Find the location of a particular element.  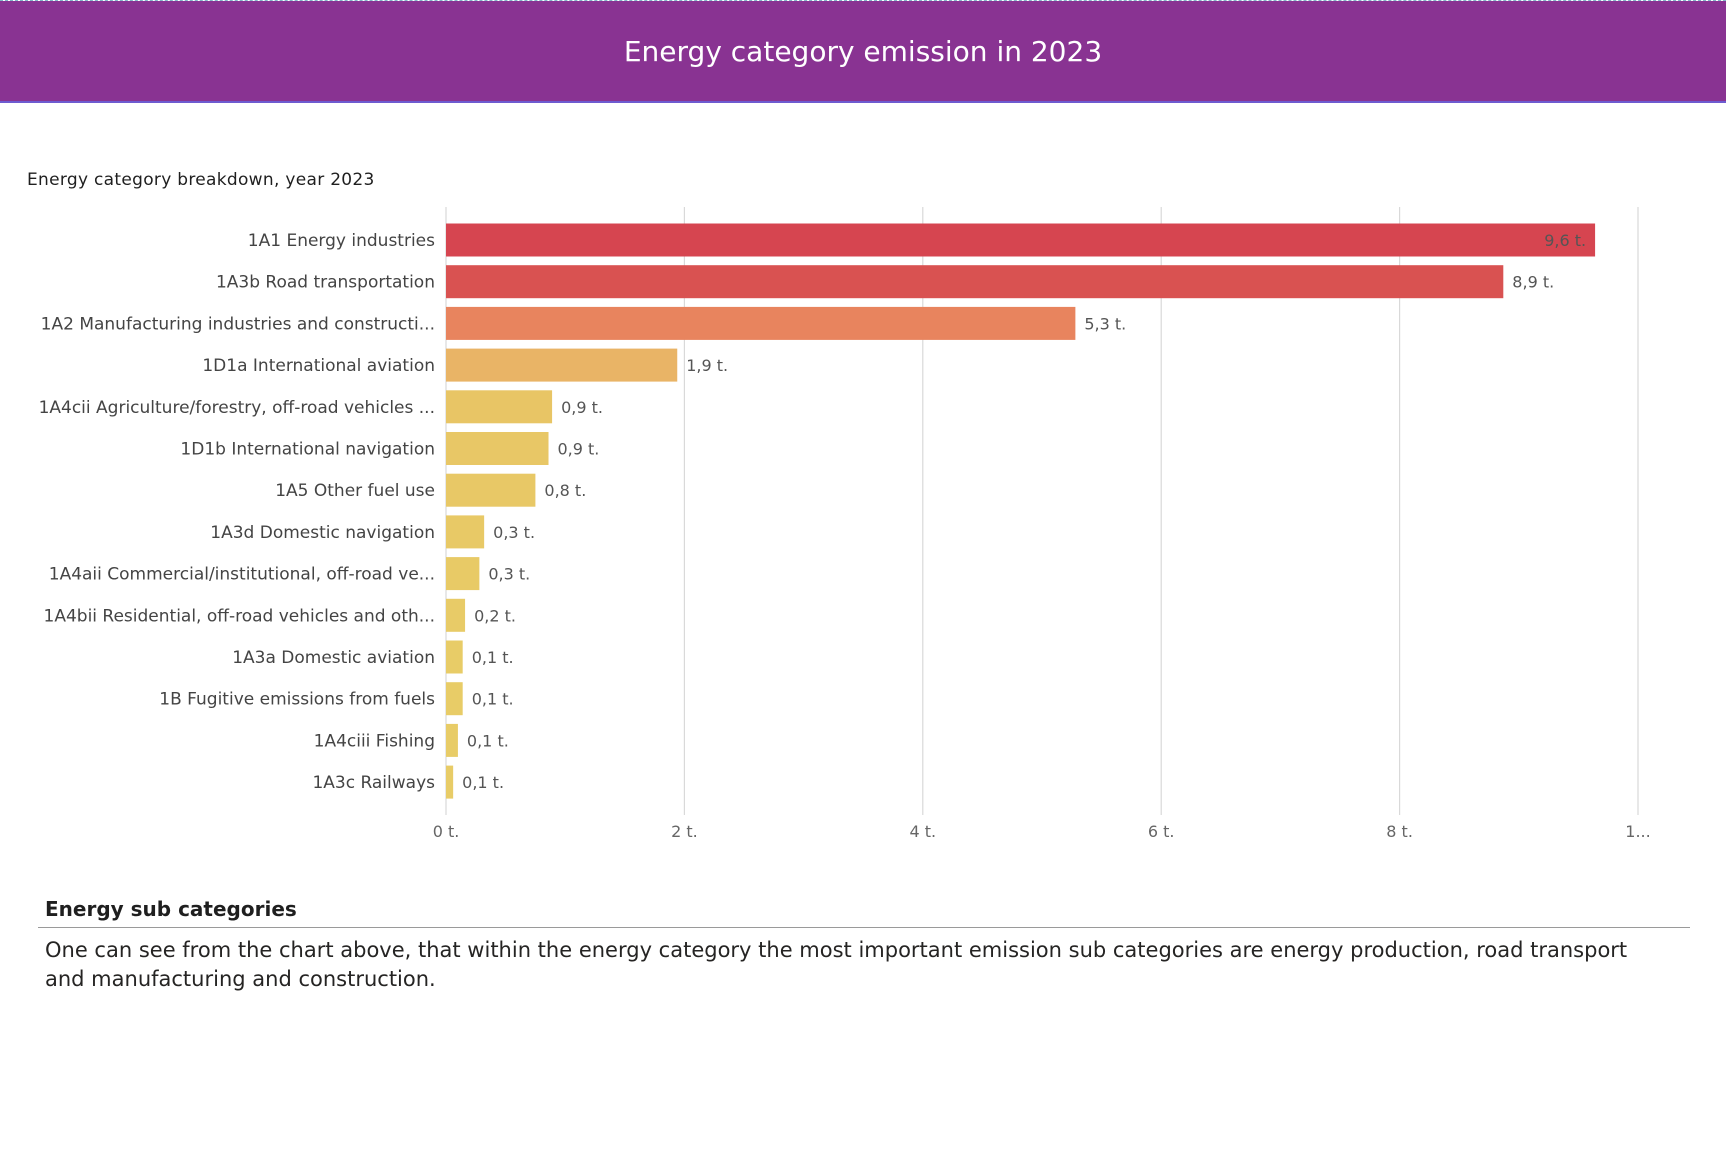

x-tick-label: 8 t. is located at coordinates (1399, 831).